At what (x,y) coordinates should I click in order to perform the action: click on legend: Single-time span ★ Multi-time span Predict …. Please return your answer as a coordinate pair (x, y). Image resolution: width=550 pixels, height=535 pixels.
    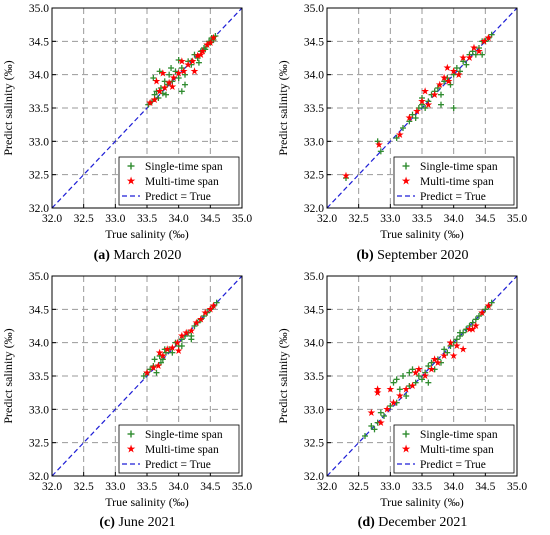
    Looking at the image, I should click on (454, 449).